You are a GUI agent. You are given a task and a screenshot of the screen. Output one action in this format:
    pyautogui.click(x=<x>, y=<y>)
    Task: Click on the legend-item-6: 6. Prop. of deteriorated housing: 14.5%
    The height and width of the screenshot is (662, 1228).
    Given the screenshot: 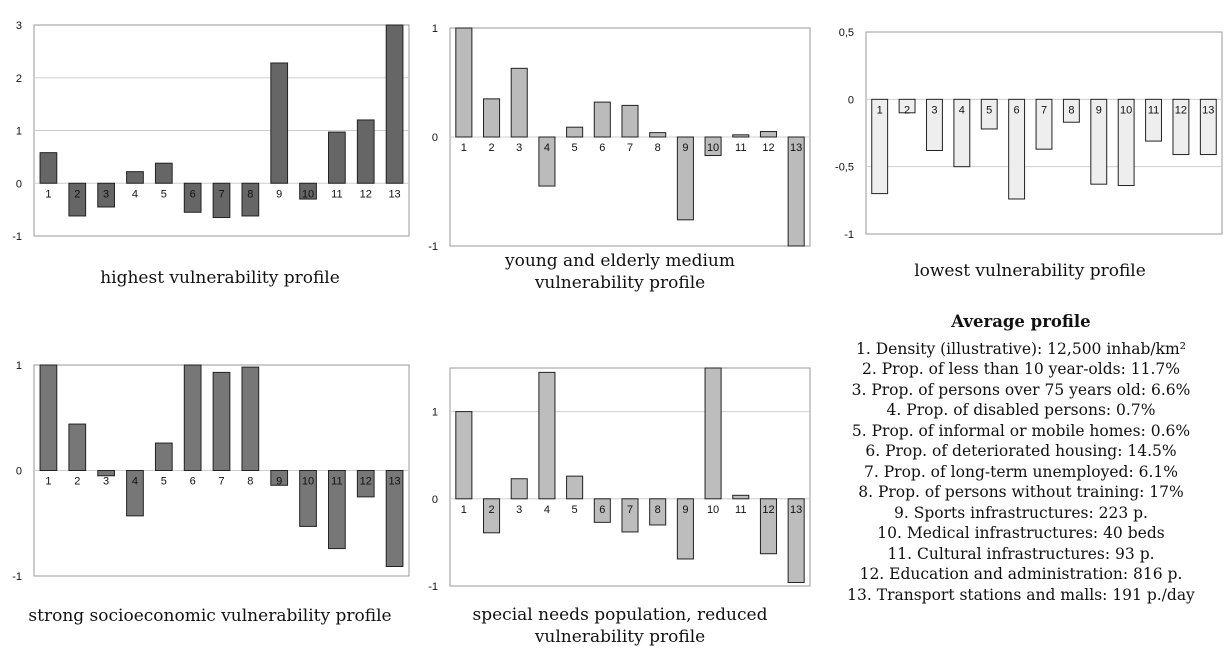 What is the action you would take?
    pyautogui.click(x=1021, y=451)
    